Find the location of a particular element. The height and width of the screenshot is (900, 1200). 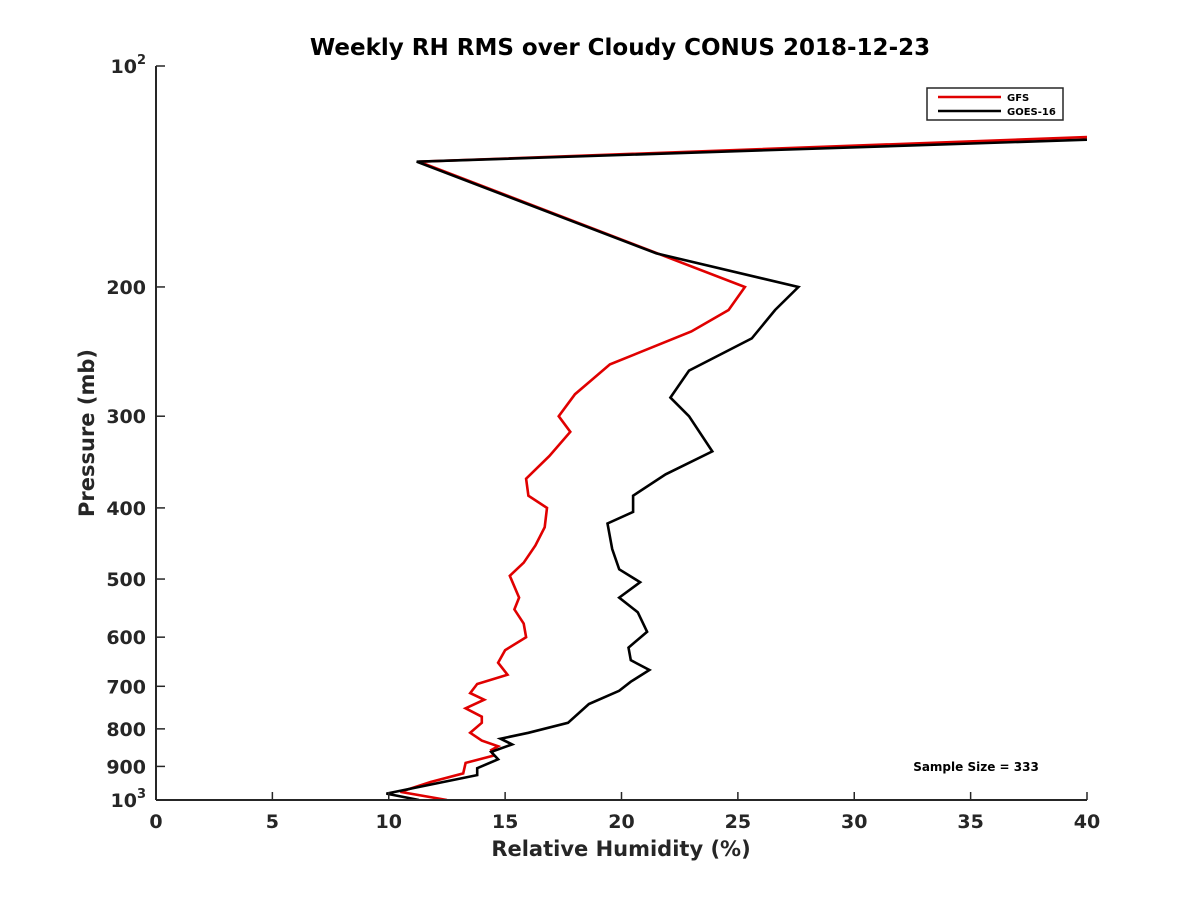

x-tick-label-5: 5 is located at coordinates (272, 822).